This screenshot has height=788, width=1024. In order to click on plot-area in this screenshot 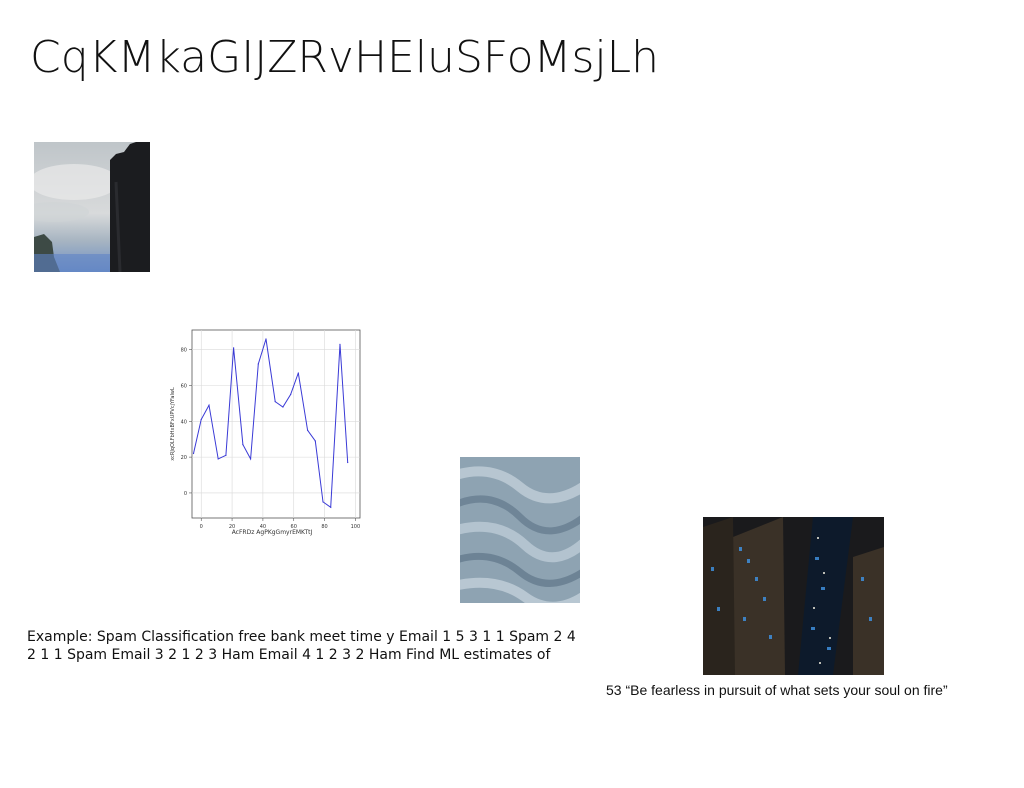, I will do `click(276, 424)`.